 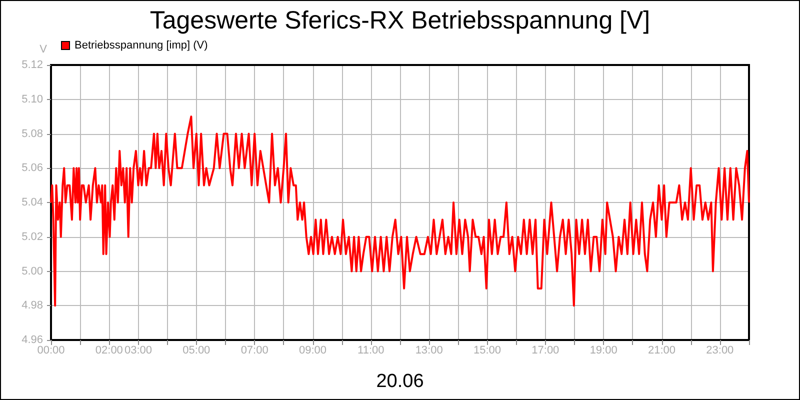 What do you see at coordinates (138, 350) in the screenshot?
I see `x-tick-label: 03:00` at bounding box center [138, 350].